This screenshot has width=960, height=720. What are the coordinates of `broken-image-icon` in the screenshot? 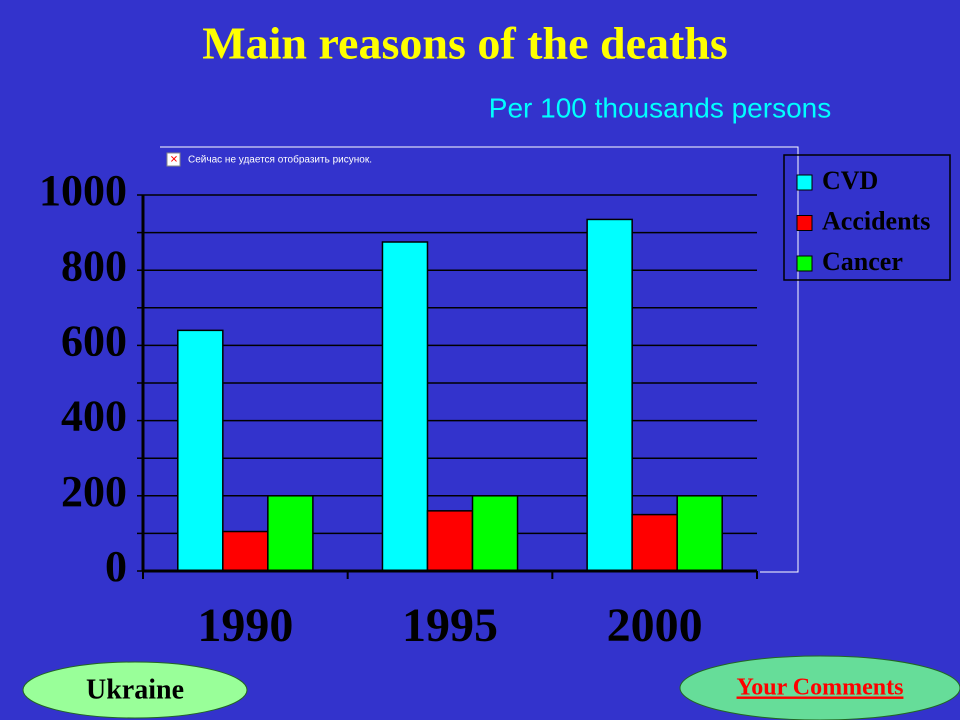 It's located at (173, 159).